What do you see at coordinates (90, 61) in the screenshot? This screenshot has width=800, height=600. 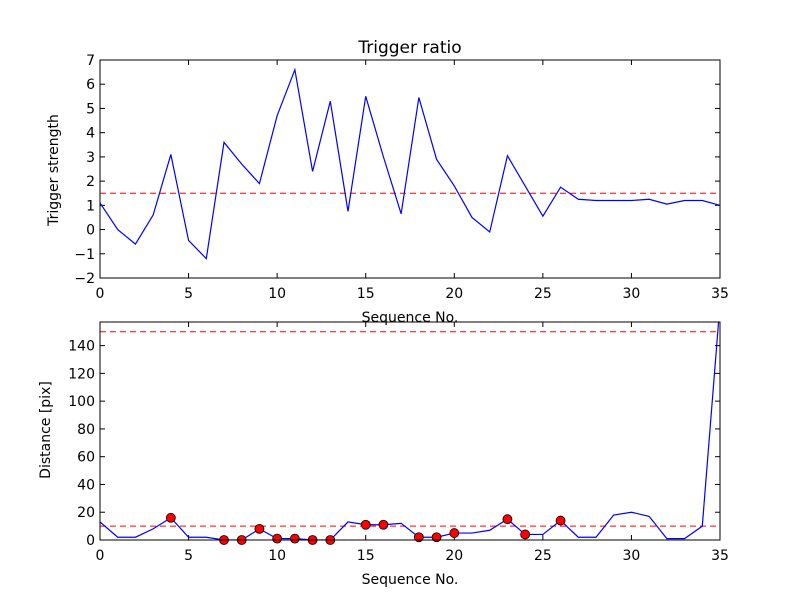 I see `y-tick-label: 7` at bounding box center [90, 61].